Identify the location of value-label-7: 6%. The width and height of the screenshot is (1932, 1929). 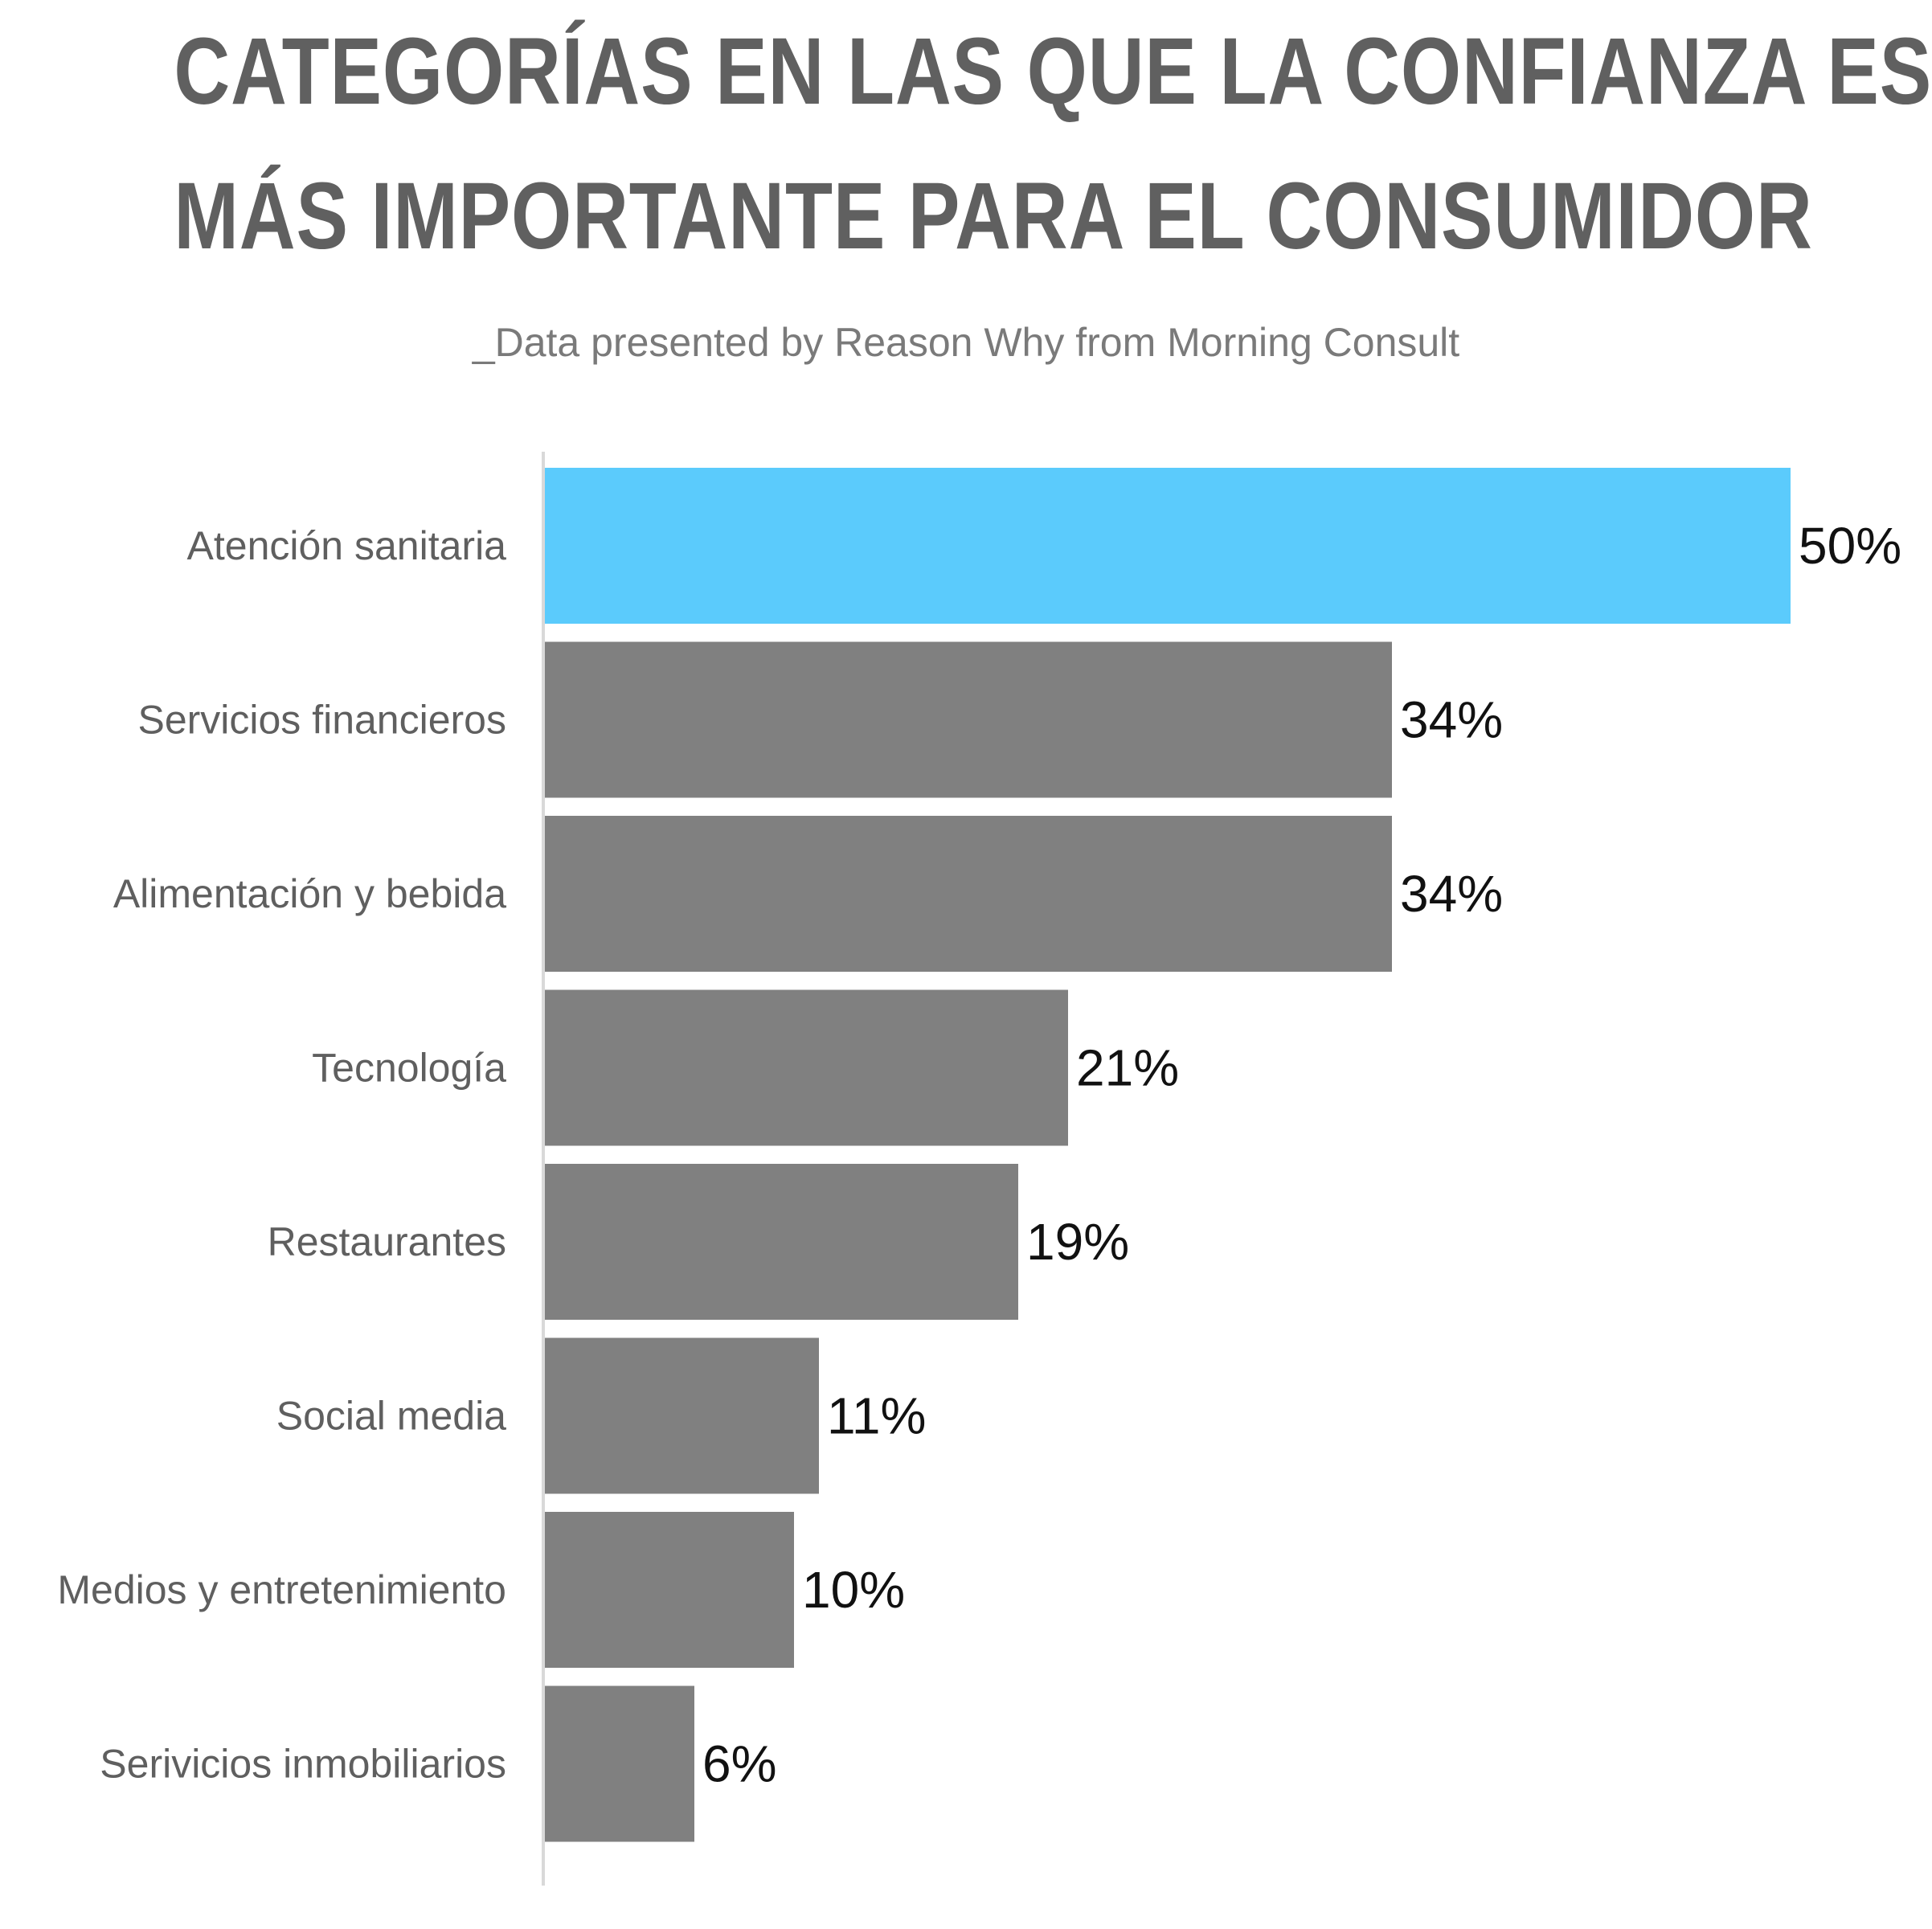
(739, 1764).